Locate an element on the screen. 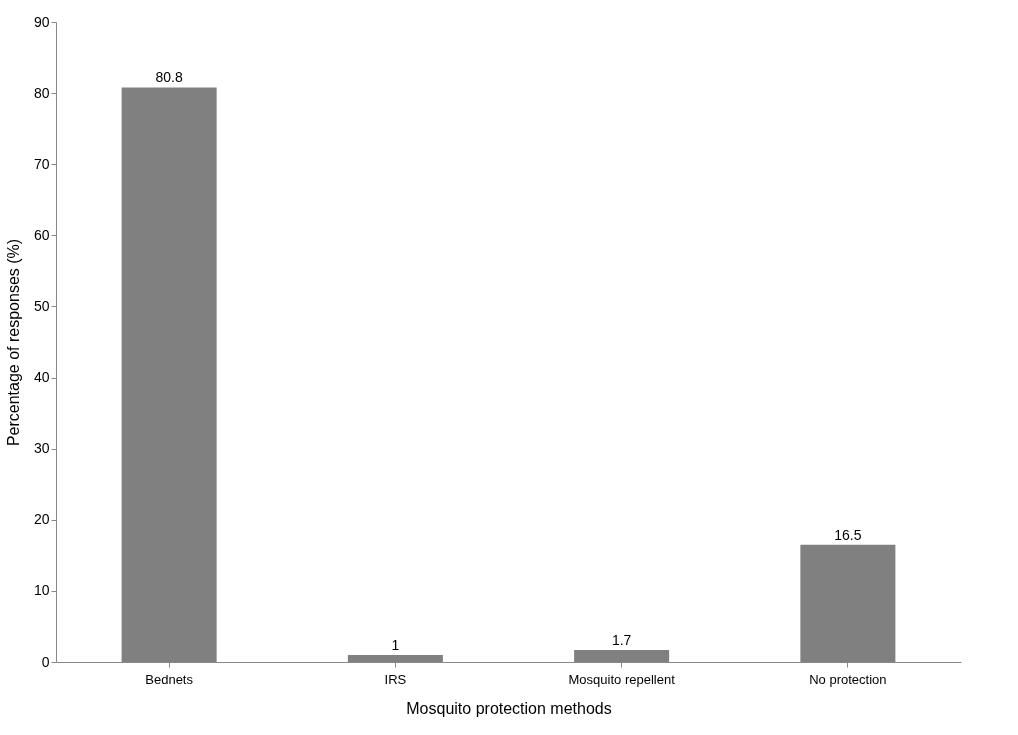 Image resolution: width=1018 pixels, height=735 pixels. x-tick-label: Mosquito repellent is located at coordinates (622, 679).